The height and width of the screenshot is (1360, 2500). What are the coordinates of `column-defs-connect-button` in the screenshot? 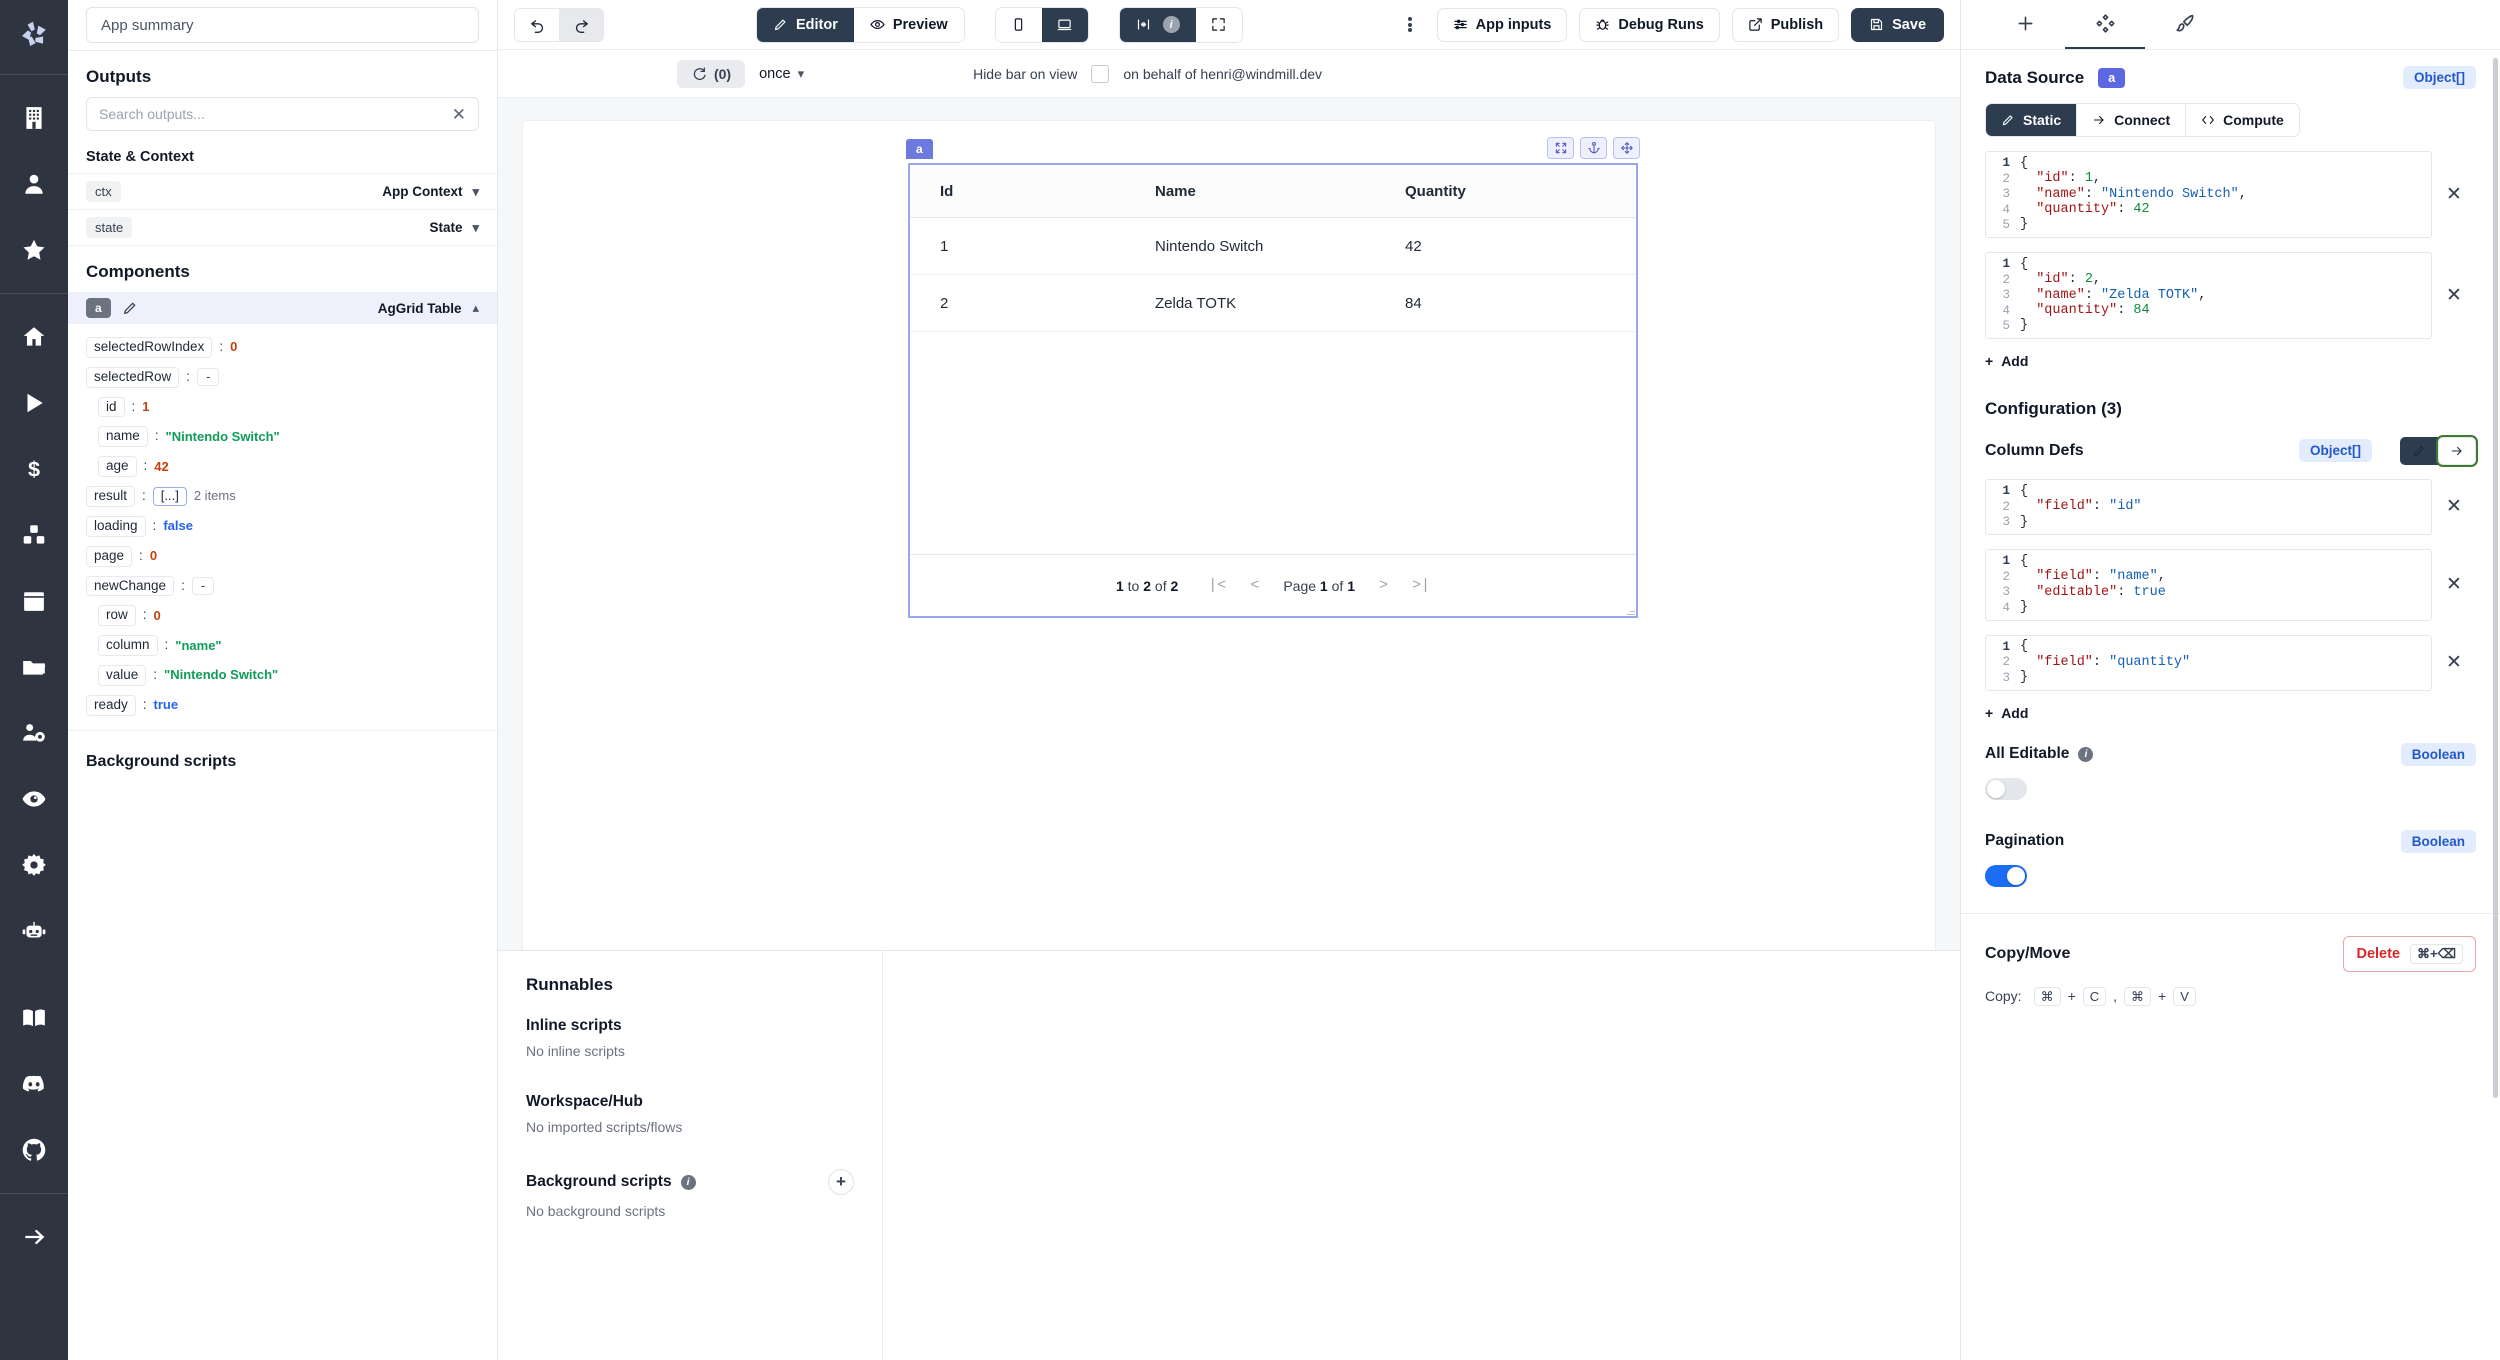 It's located at (2457, 450).